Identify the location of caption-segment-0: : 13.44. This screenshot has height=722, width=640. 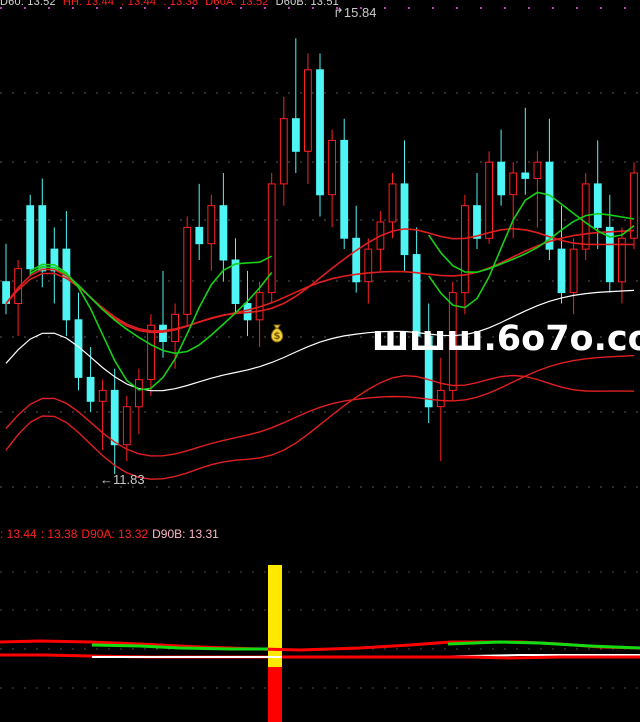
(18, 534).